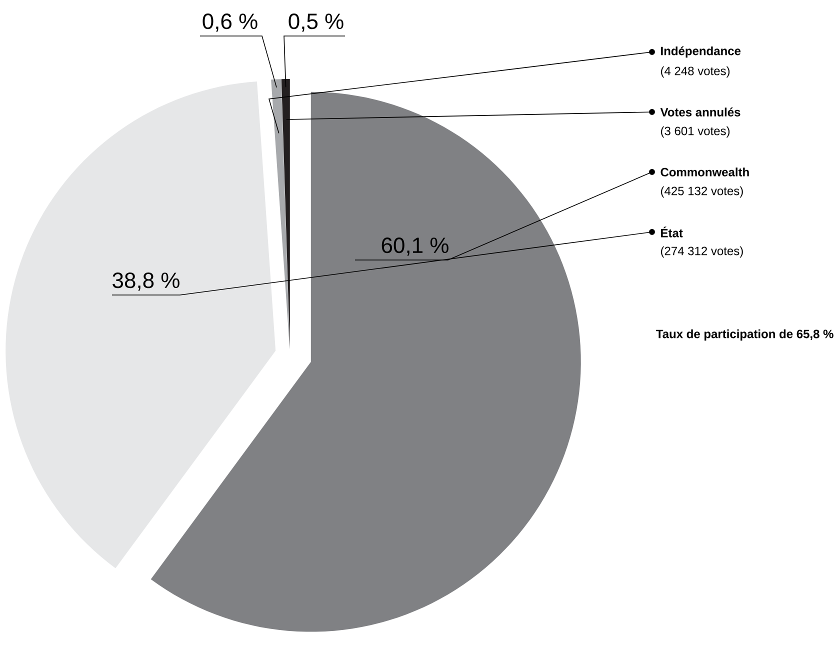  Describe the element at coordinates (704, 172) in the screenshot. I see `slice-label: Commonwealth` at that location.